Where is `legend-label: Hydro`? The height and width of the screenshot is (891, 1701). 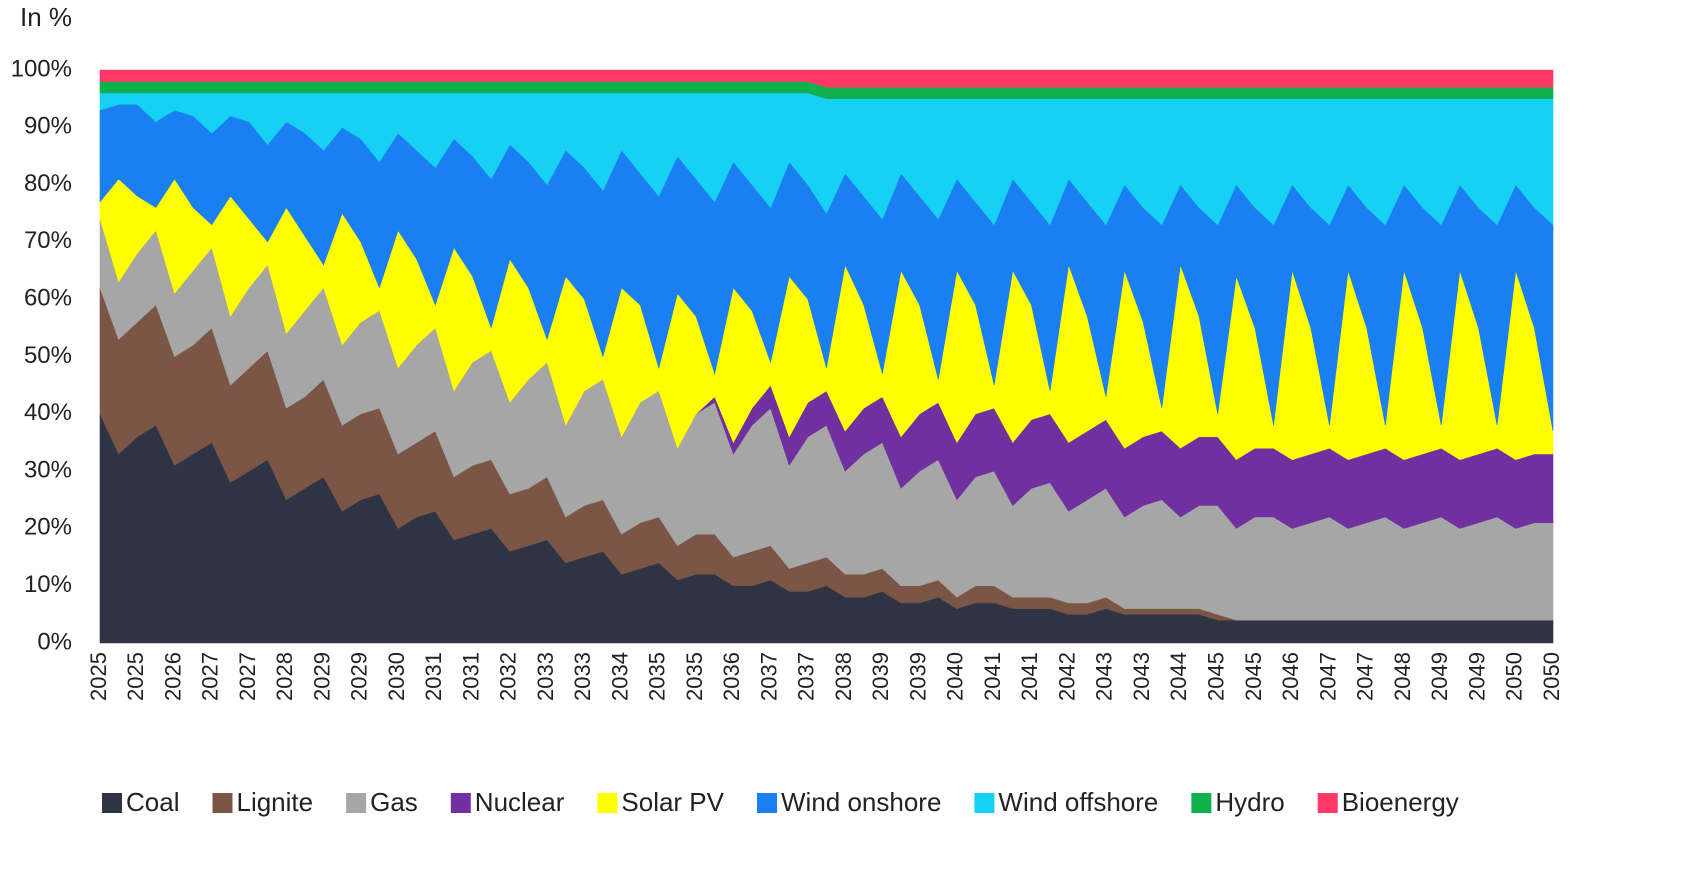
legend-label: Hydro is located at coordinates (1249, 802).